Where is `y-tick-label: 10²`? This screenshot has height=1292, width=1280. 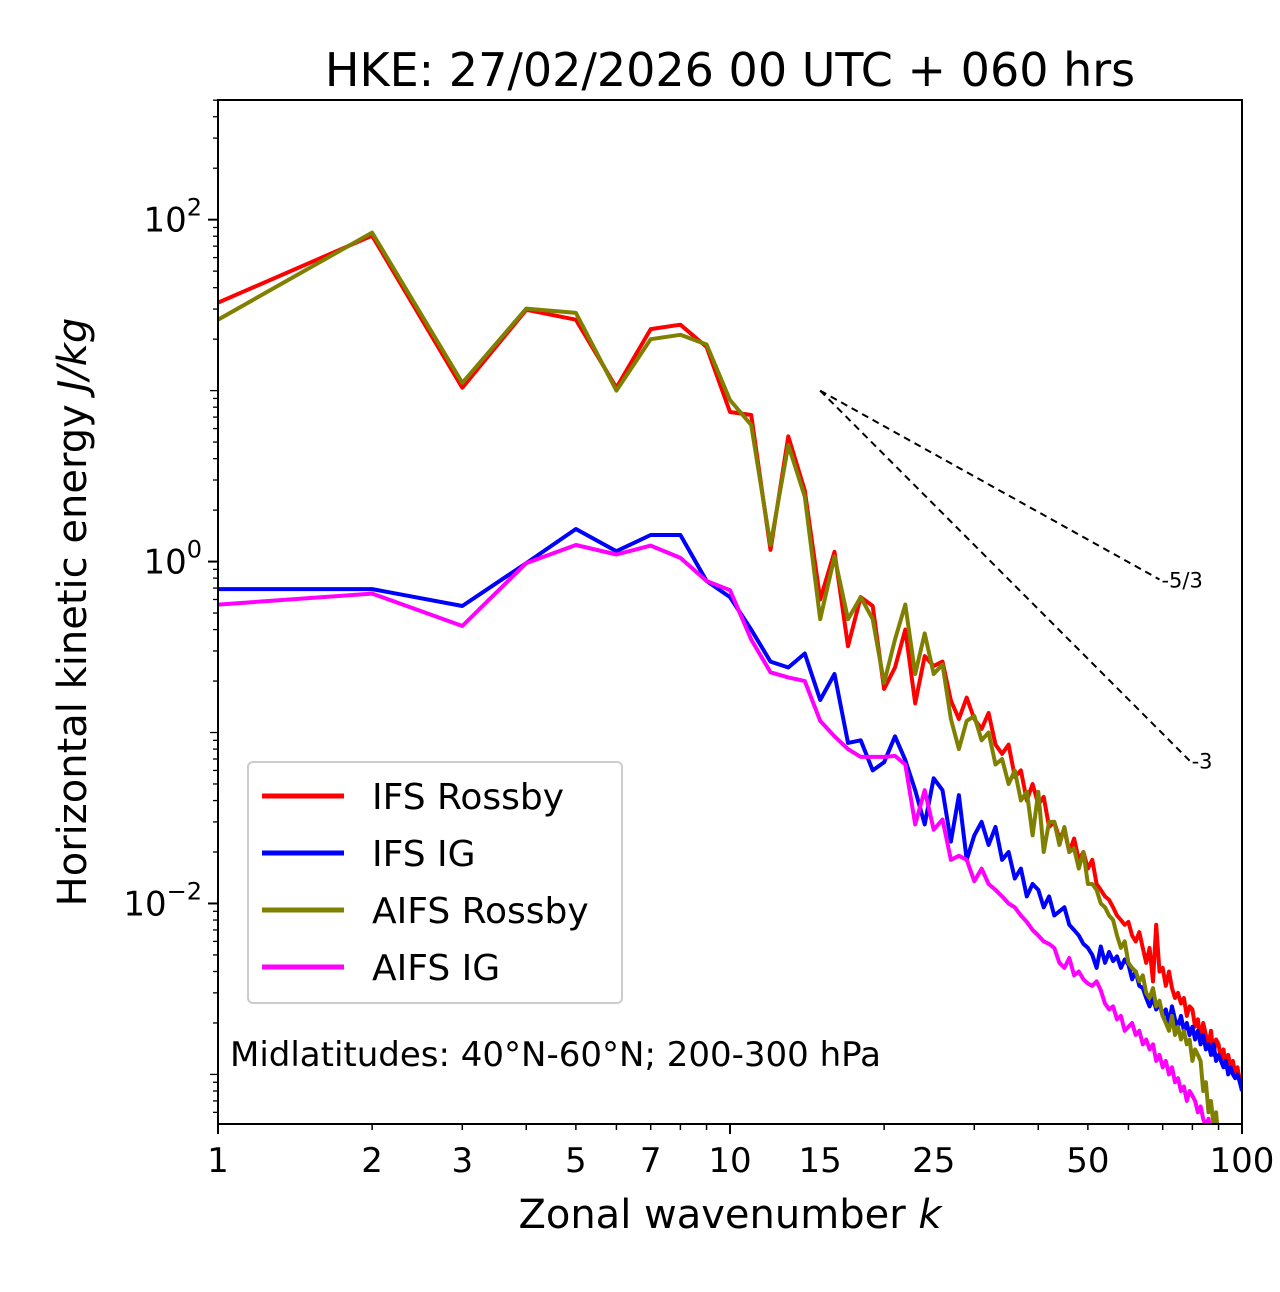
y-tick-label: 10² is located at coordinates (172, 217).